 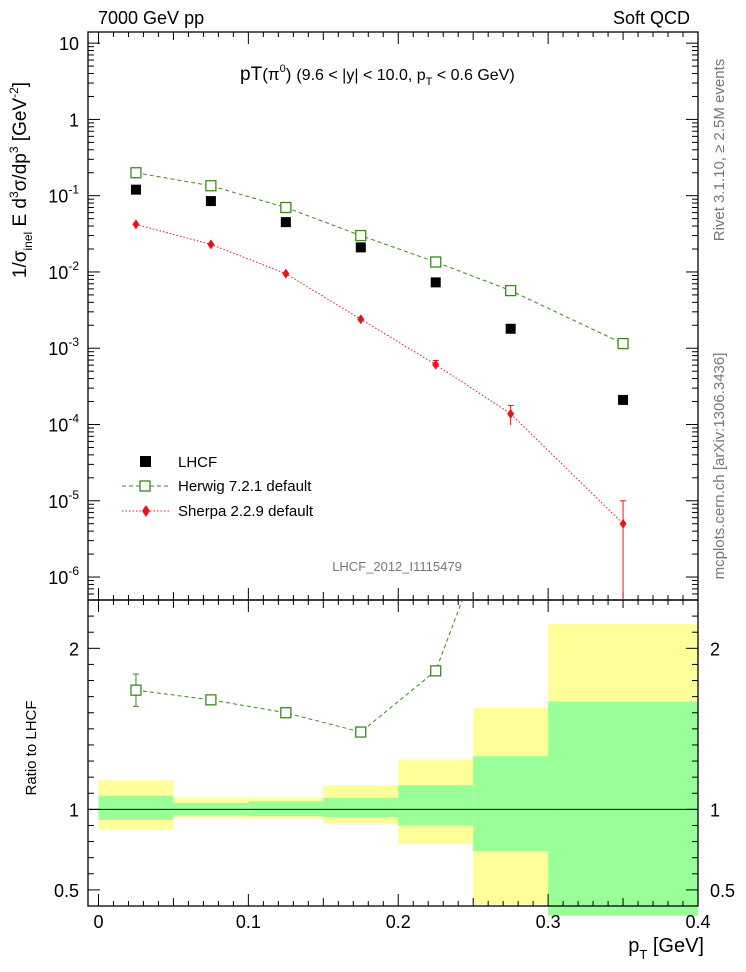 I want to click on ylabel-a: 1/σ, so click(x=20, y=264).